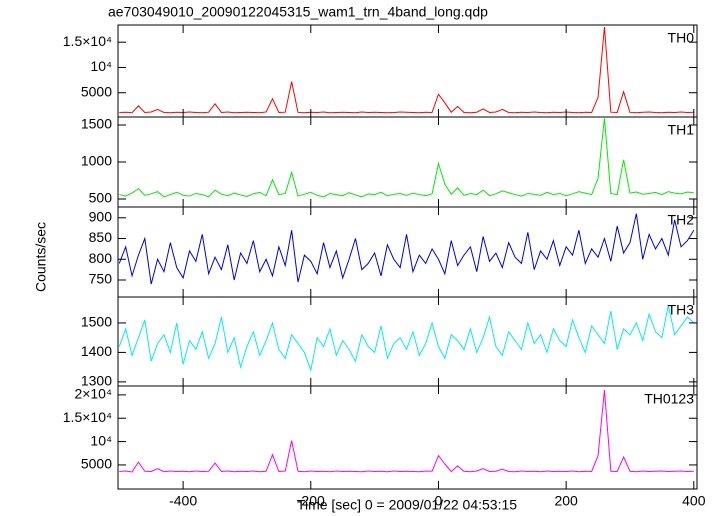  I want to click on panel-label: TH0123, so click(669, 399).